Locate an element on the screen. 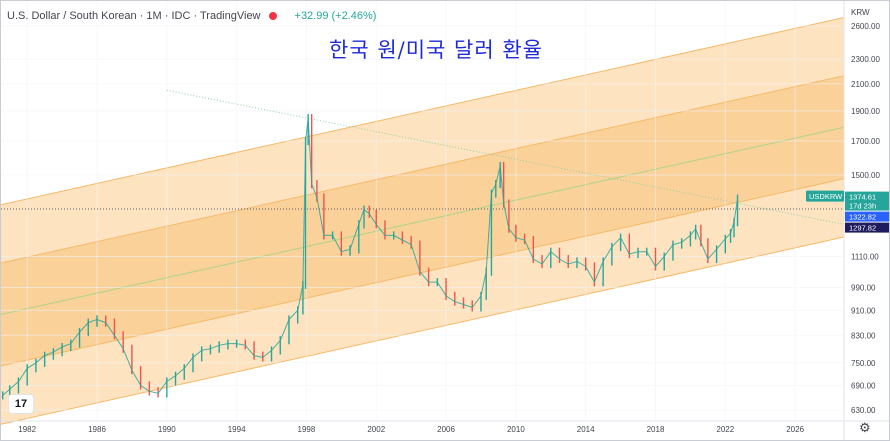 The width and height of the screenshot is (890, 441). x-tick-label: 2022 is located at coordinates (725, 429).